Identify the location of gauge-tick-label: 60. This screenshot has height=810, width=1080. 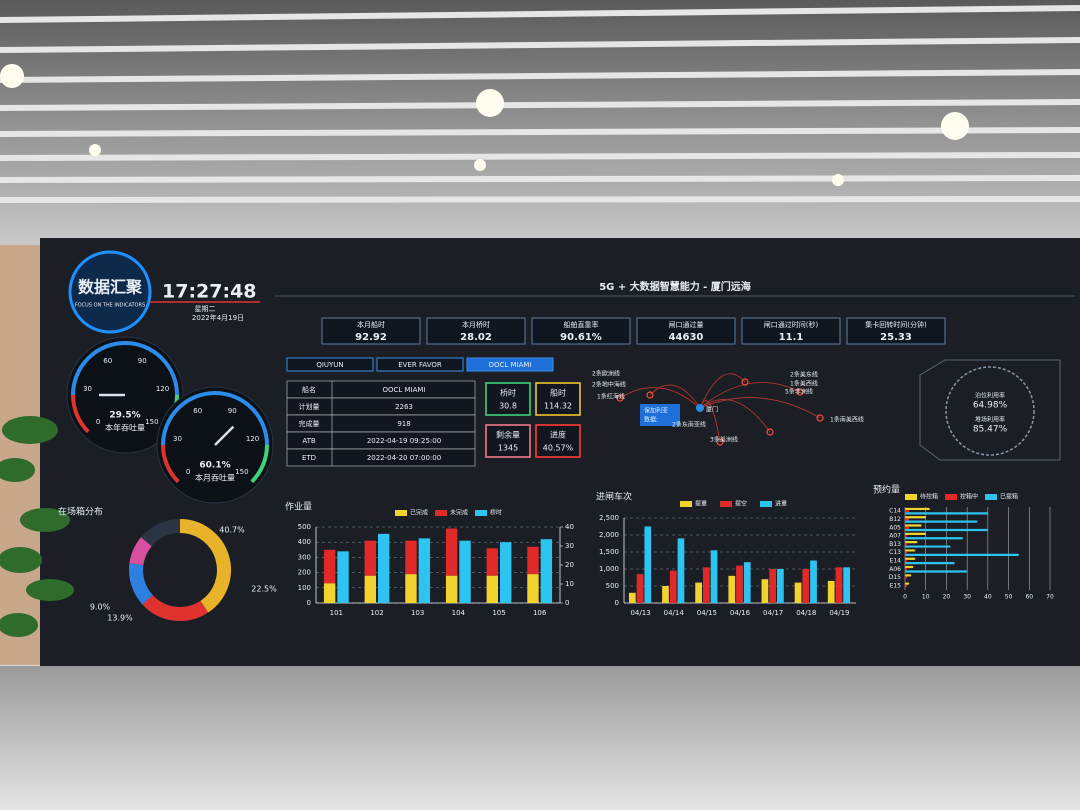
(107, 361).